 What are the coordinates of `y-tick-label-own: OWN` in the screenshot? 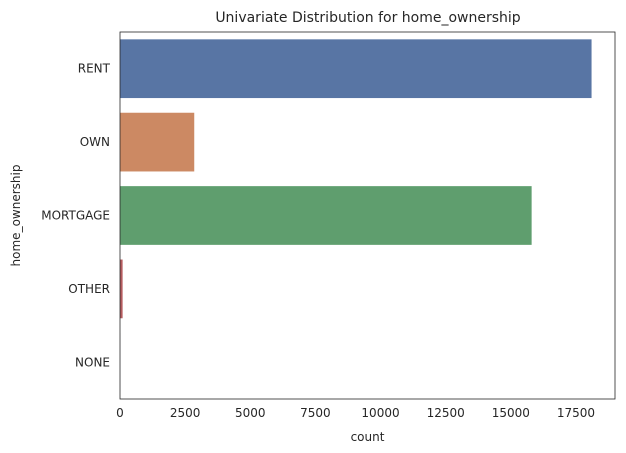 It's located at (95, 142).